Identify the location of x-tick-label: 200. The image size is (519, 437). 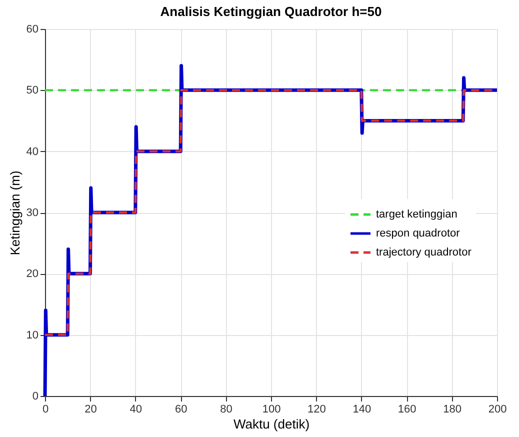
(497, 410).